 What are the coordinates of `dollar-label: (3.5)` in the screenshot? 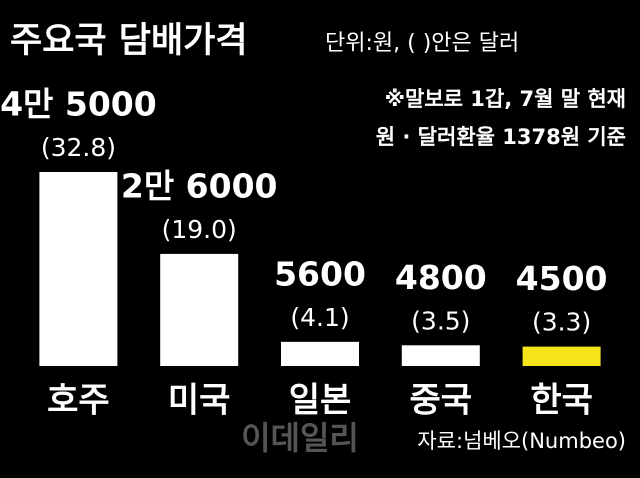 It's located at (440, 320).